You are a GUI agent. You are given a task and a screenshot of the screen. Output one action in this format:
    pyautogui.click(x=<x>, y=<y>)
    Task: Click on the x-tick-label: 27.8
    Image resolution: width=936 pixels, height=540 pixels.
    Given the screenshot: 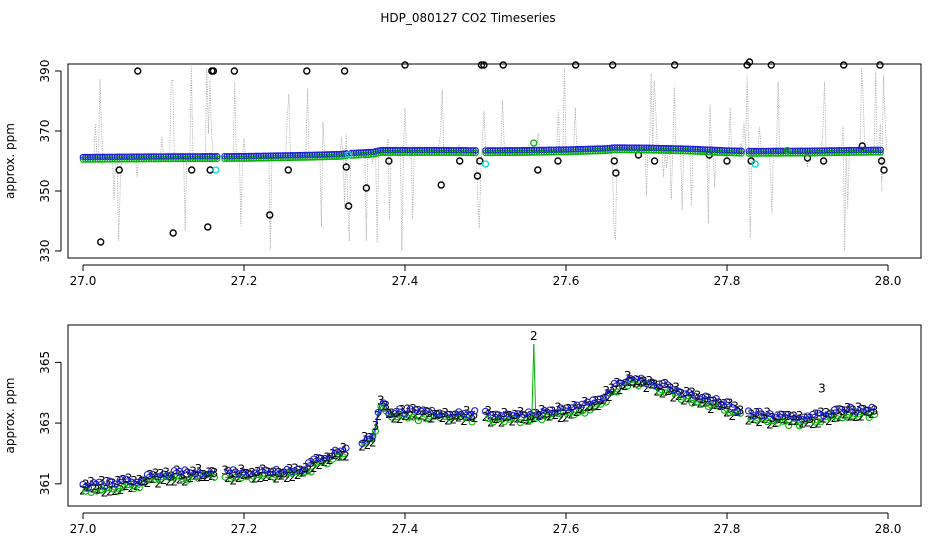 What is the action you would take?
    pyautogui.click(x=727, y=529)
    